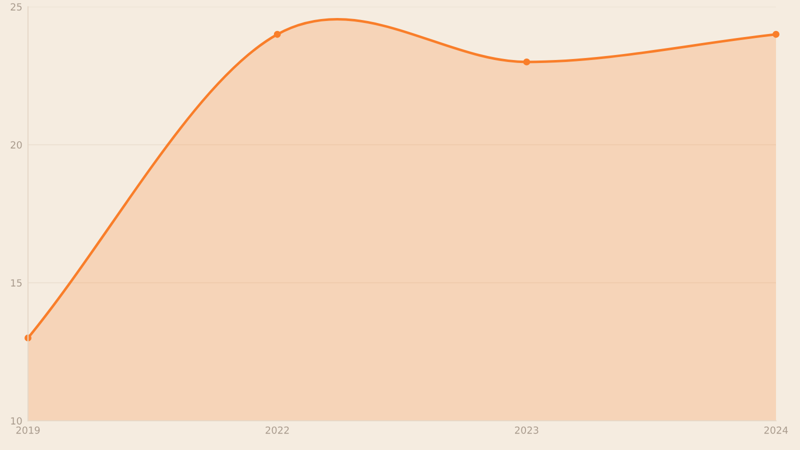 This screenshot has width=800, height=450. What do you see at coordinates (16, 145) in the screenshot?
I see `y-tick-label: 20` at bounding box center [16, 145].